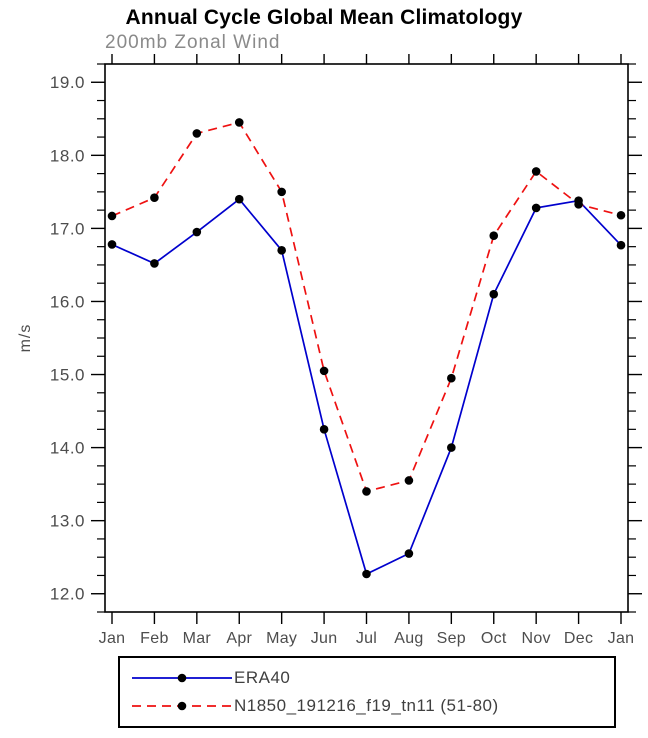 Image resolution: width=648 pixels, height=738 pixels. What do you see at coordinates (67, 521) in the screenshot?
I see `y-tick-label: 13.0` at bounding box center [67, 521].